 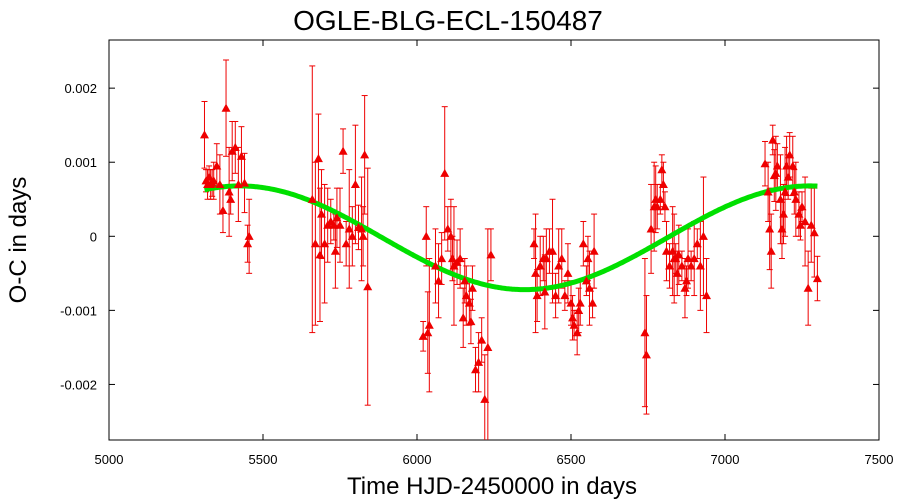 What do you see at coordinates (109, 459) in the screenshot?
I see `x-tick-label: 5000` at bounding box center [109, 459].